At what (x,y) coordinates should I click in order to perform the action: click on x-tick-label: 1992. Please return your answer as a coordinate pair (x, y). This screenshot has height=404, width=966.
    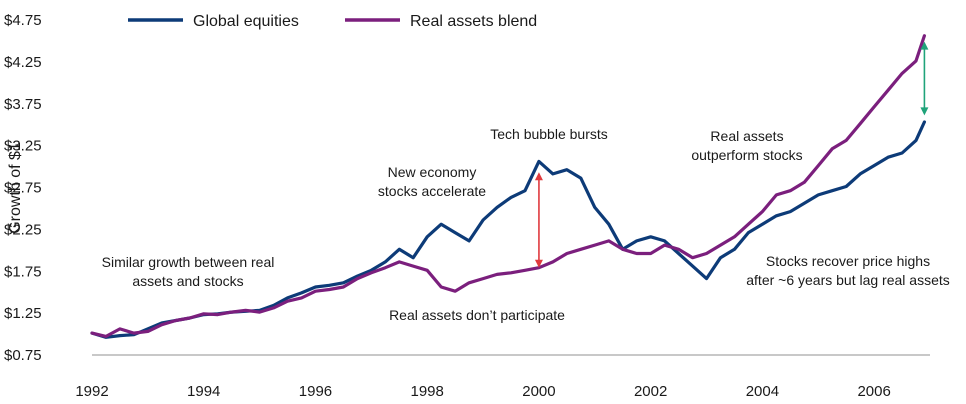
    Looking at the image, I should click on (91, 391).